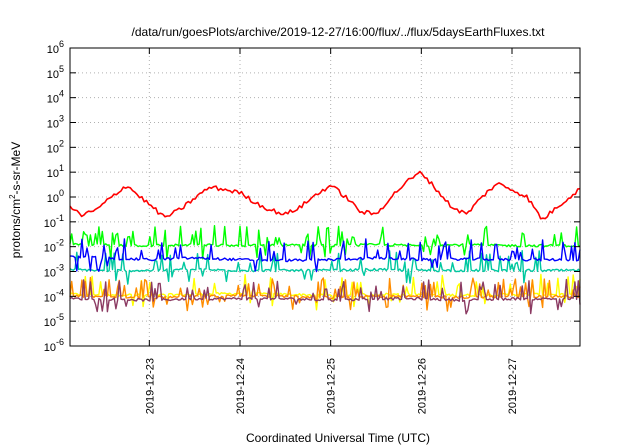 The width and height of the screenshot is (640, 448). What do you see at coordinates (61, 69) in the screenshot?
I see `y-tick-exp: 5` at bounding box center [61, 69].